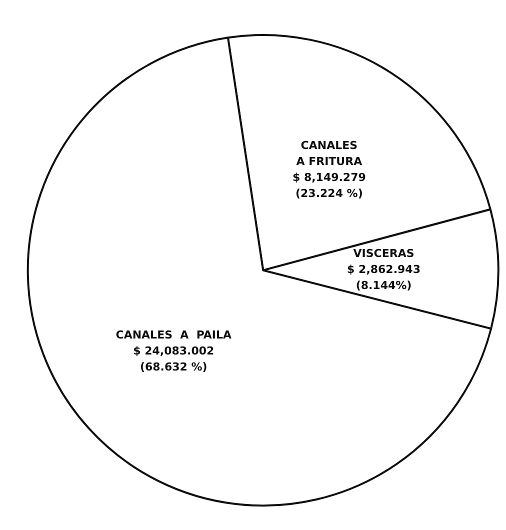 The image size is (506, 530). I want to click on data-label: $ 24,083.002 (68.632 %), so click(173, 359).